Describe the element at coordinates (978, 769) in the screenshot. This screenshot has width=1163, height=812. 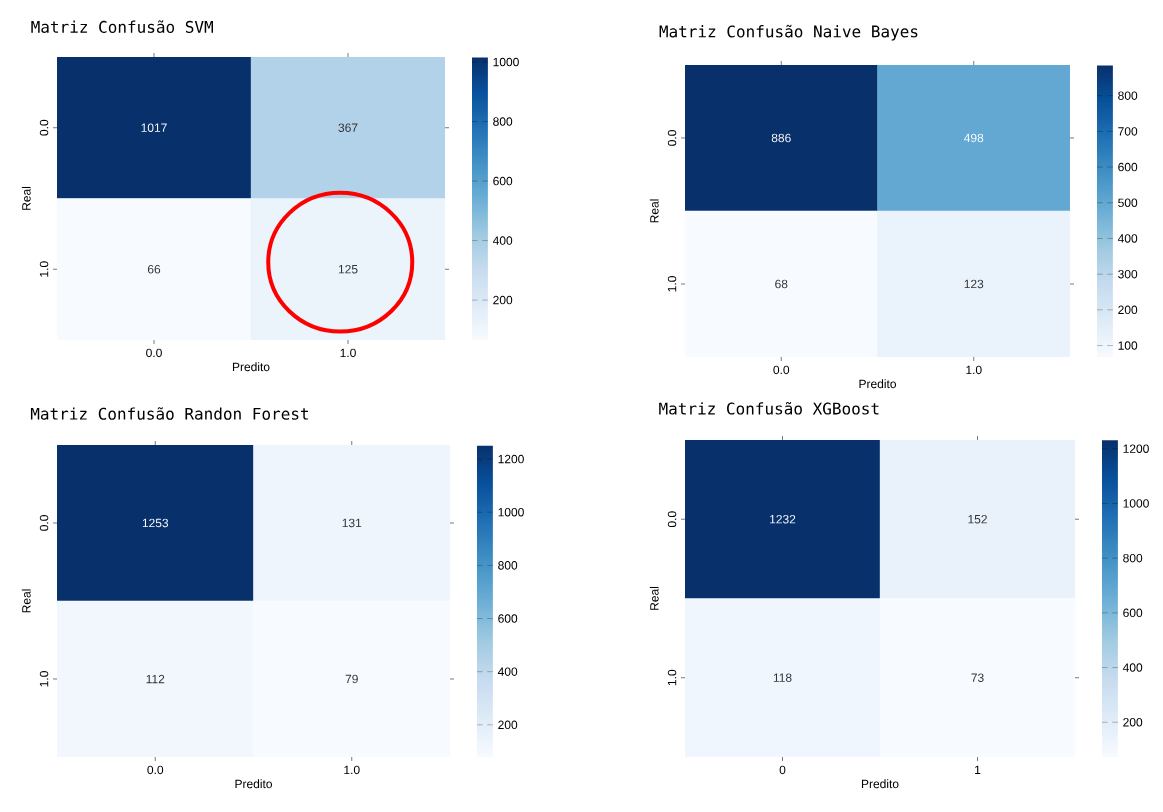
I see `x-tick-label: 1` at that location.